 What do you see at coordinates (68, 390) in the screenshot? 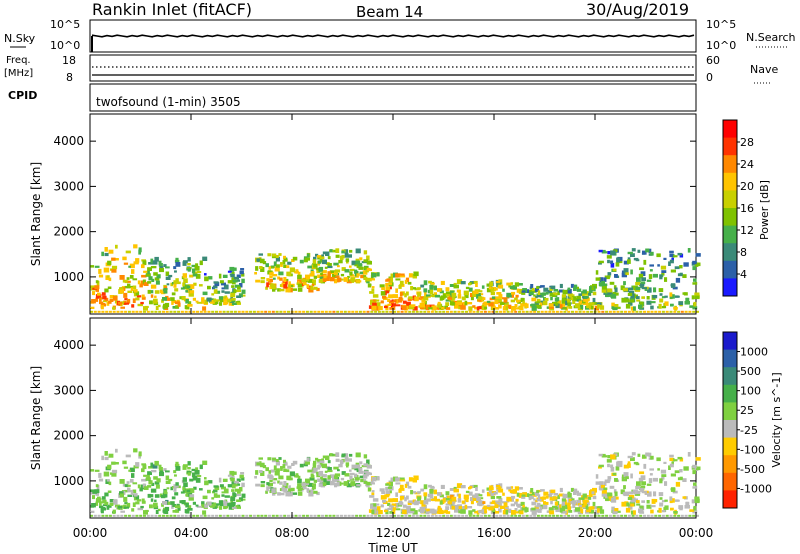
I see `y-tick-label: 3000` at bounding box center [68, 390].